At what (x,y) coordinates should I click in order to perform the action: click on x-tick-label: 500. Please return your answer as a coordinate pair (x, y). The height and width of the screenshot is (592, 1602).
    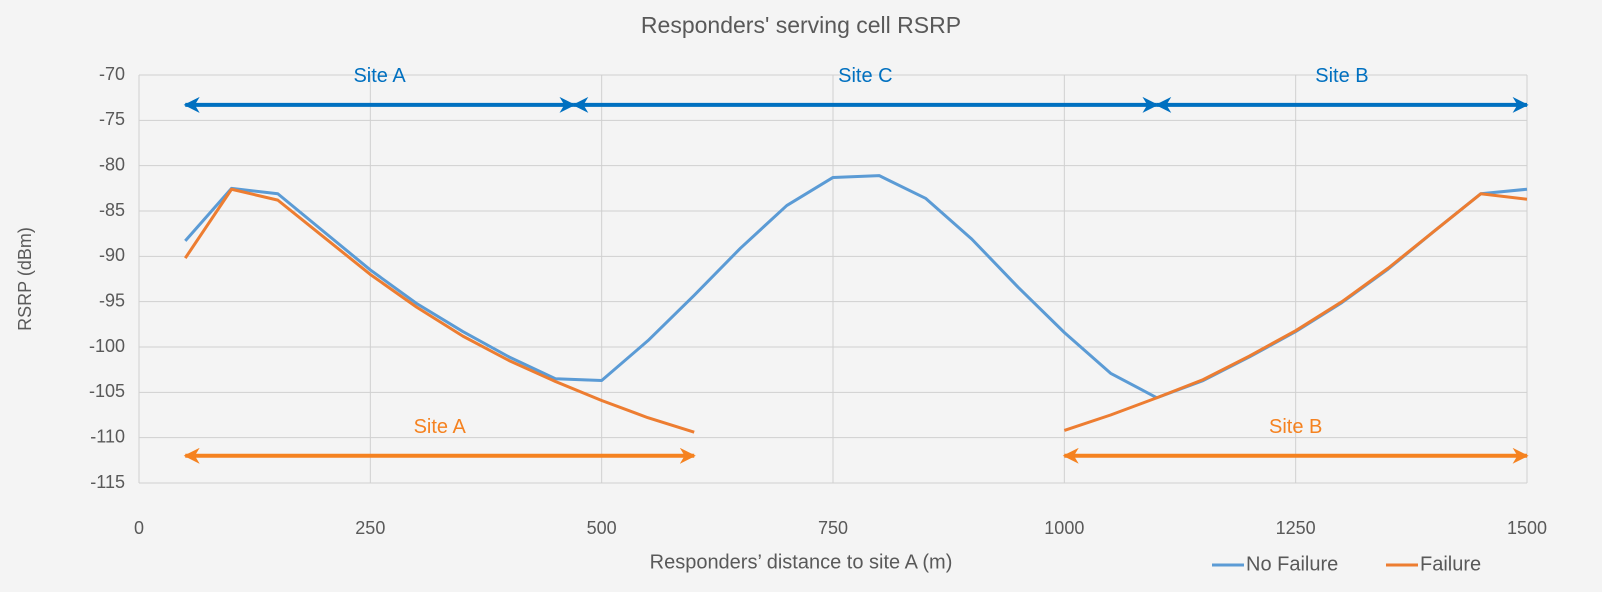
    Looking at the image, I should click on (602, 528).